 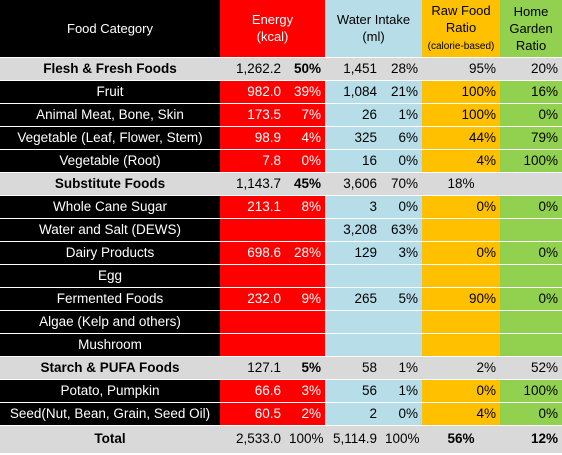 I want to click on table-row: Algae (Kelp and others), so click(x=281, y=322).